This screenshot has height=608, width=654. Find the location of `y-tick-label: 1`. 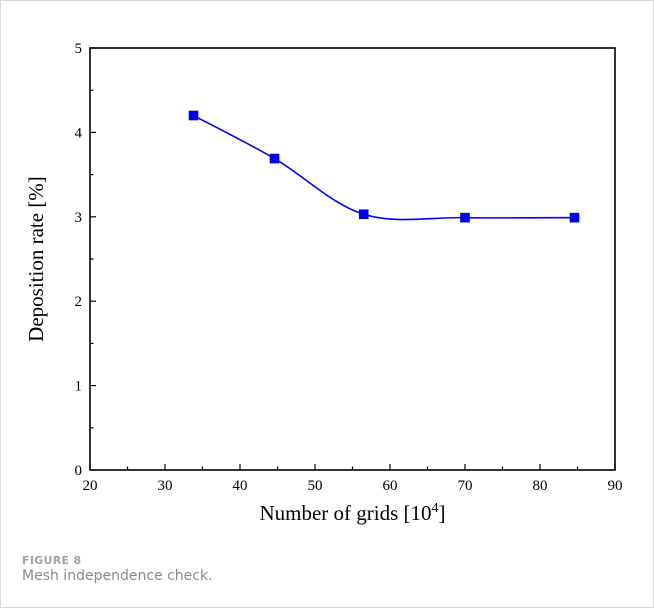

y-tick-label: 1 is located at coordinates (79, 387).